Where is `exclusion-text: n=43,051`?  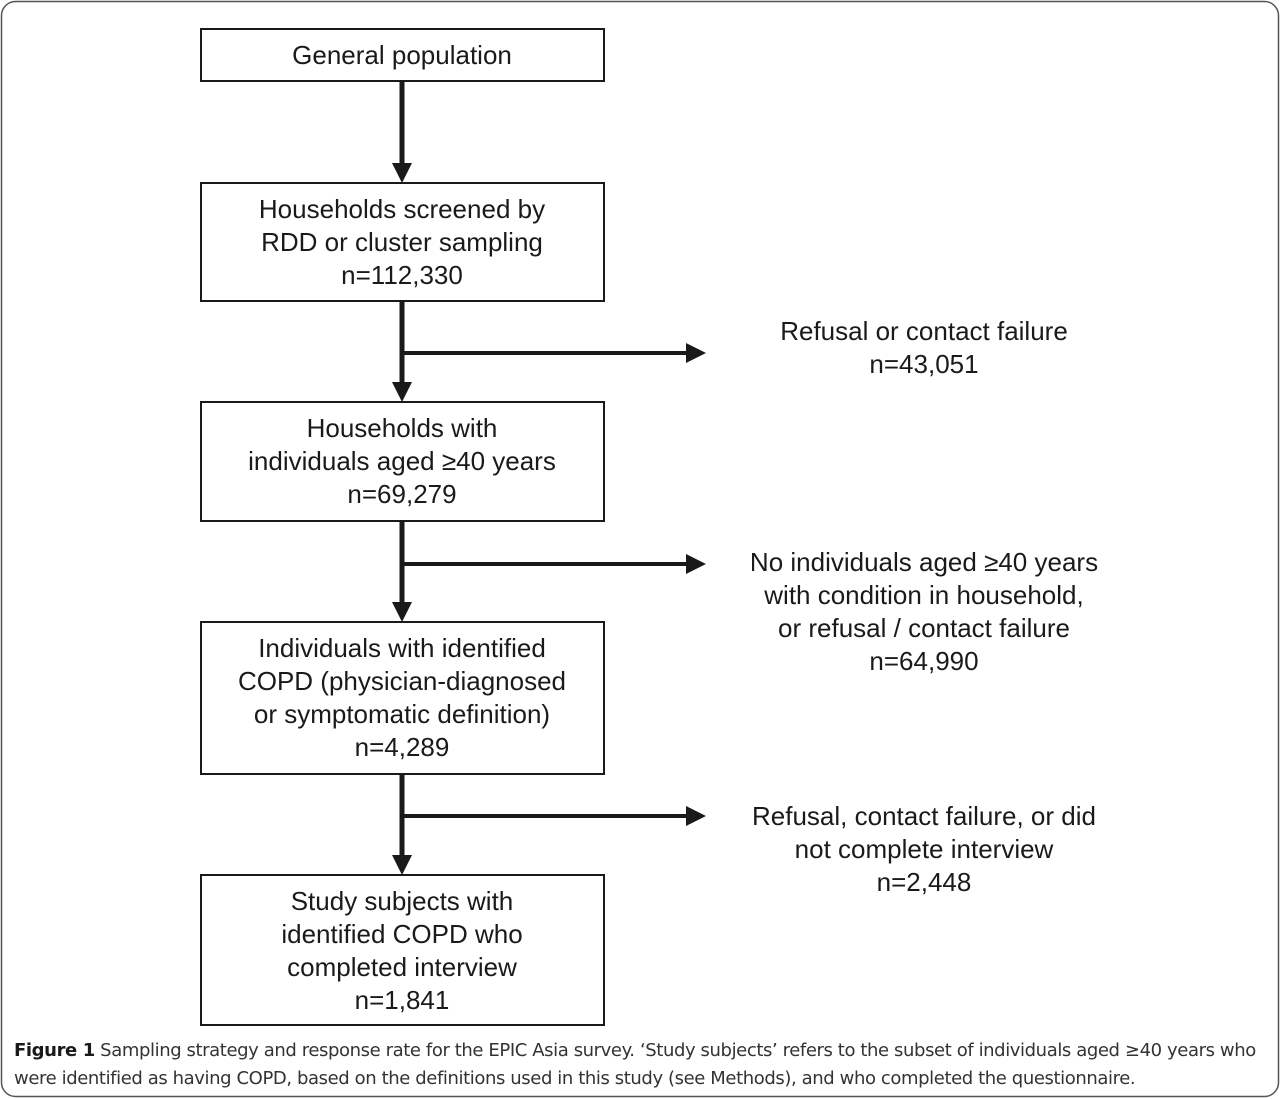 exclusion-text: n=43,051 is located at coordinates (923, 364).